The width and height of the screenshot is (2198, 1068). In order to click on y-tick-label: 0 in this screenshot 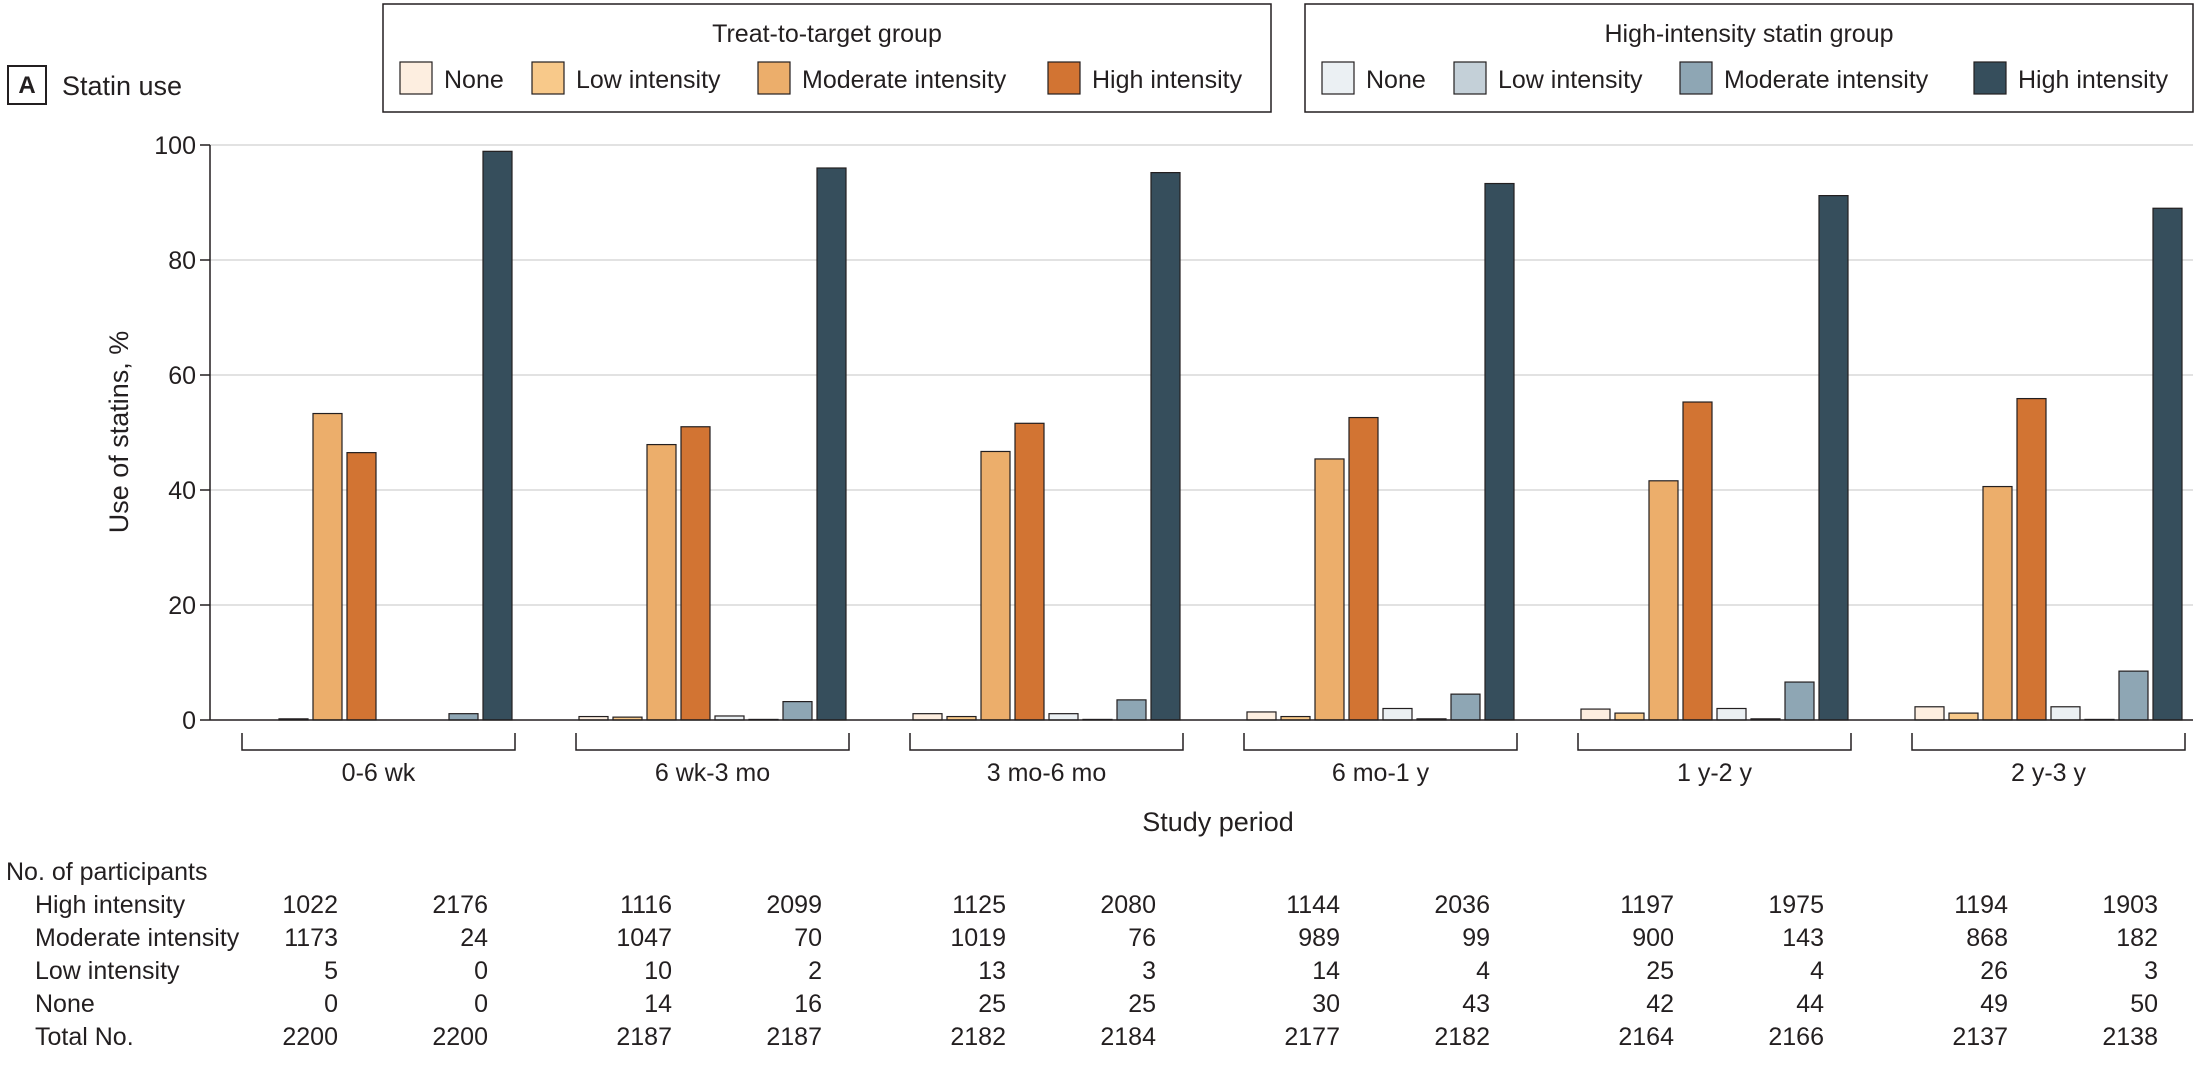, I will do `click(189, 721)`.